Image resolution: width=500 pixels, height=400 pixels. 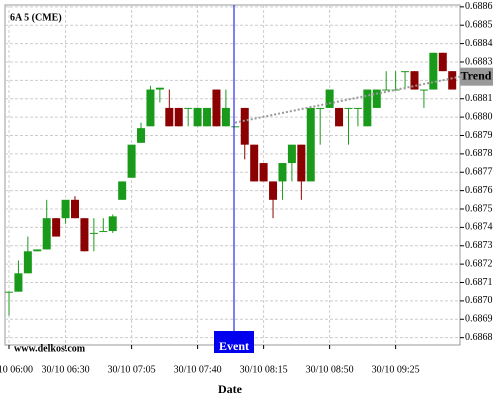 I want to click on x-tick-label: 30/10 08:15, so click(x=264, y=369).